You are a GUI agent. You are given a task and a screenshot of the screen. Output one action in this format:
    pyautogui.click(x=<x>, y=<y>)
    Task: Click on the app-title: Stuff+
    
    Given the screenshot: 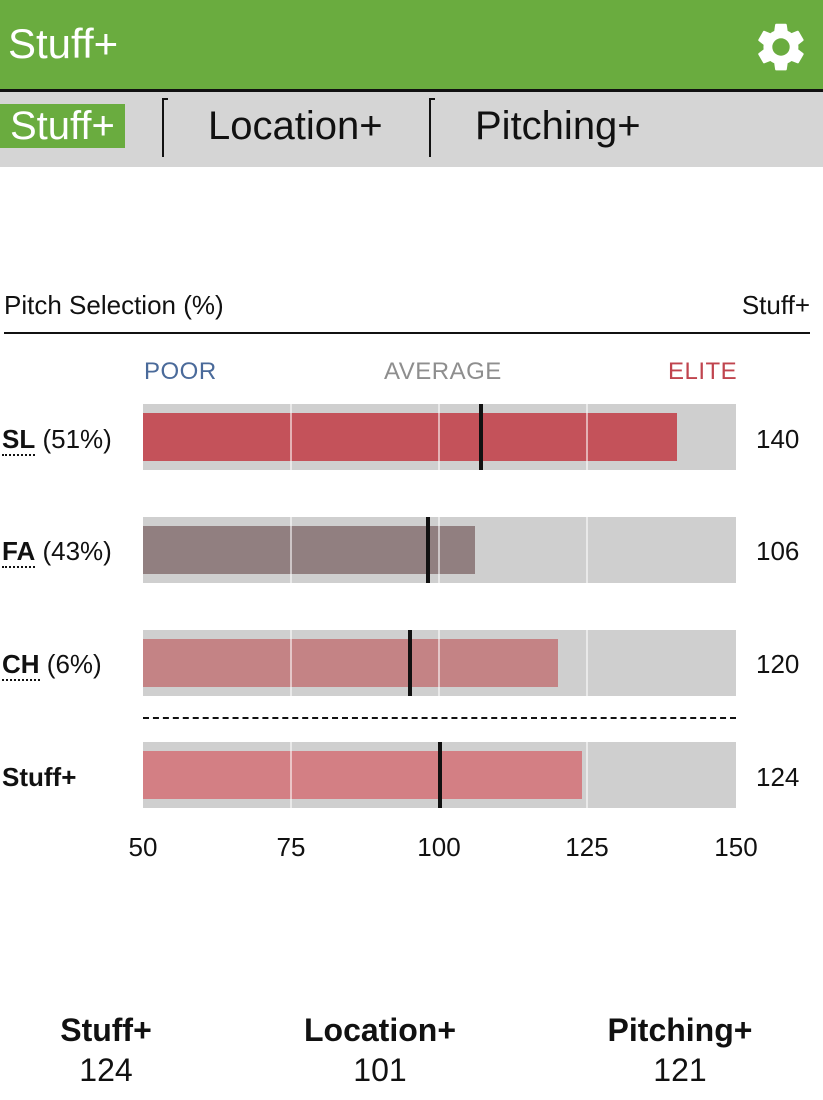 What is the action you would take?
    pyautogui.click(x=63, y=43)
    